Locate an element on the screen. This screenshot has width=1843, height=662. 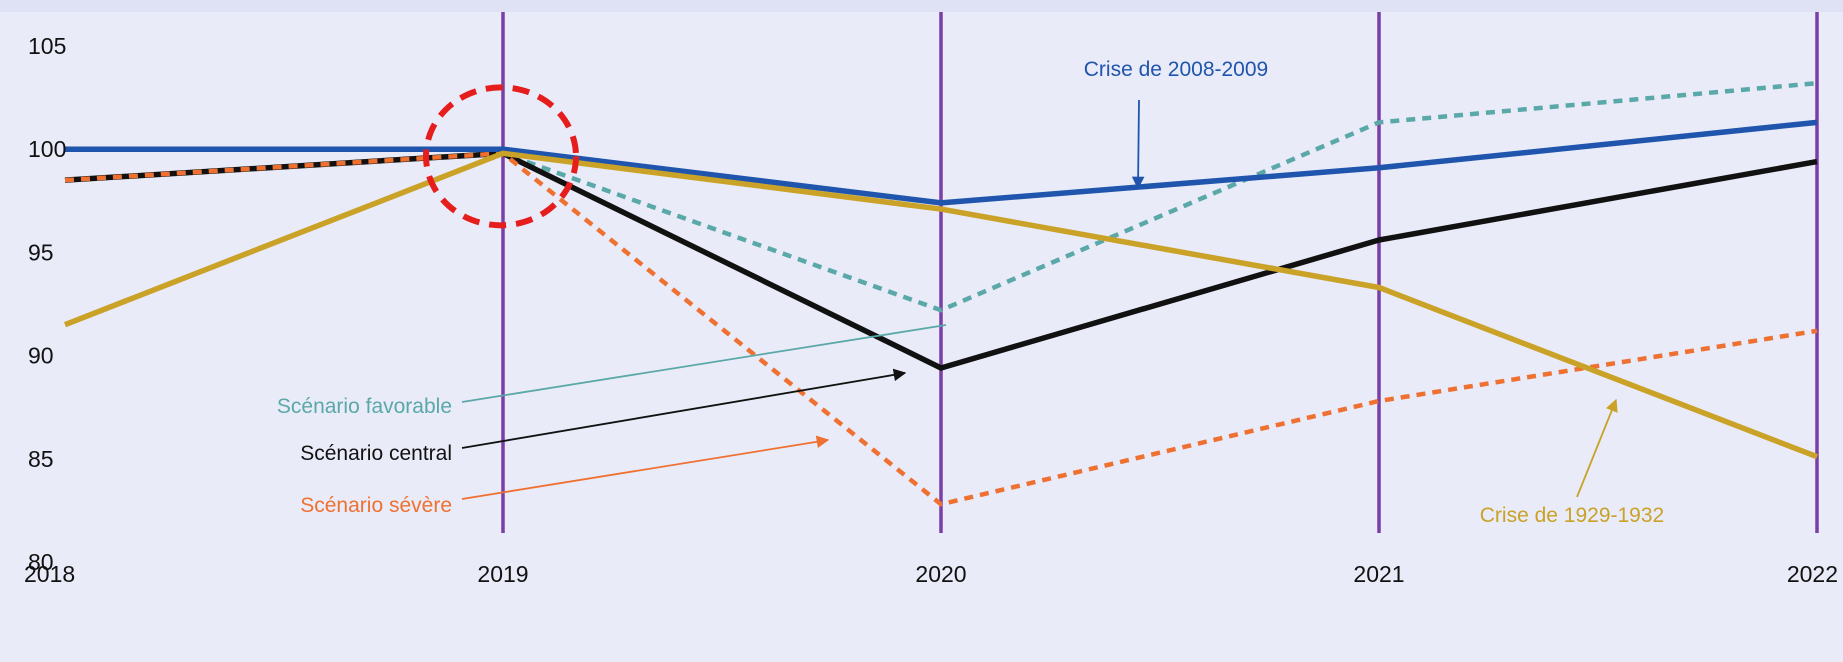
y-tick-label: 80 is located at coordinates (41, 562).